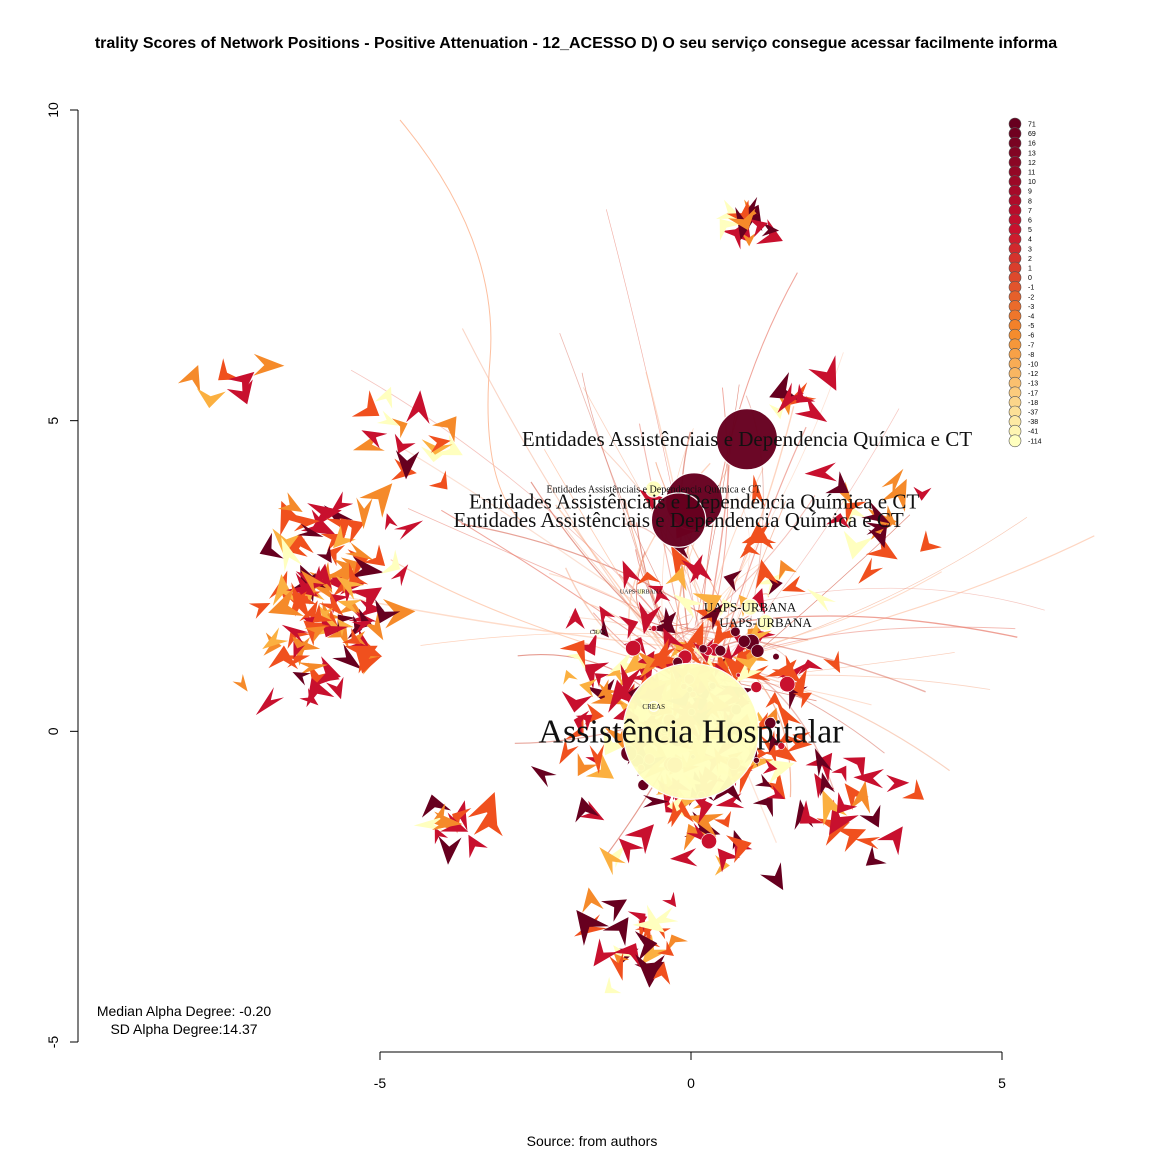 The image size is (1152, 1152). What do you see at coordinates (1030, 259) in the screenshot?
I see `legend-label: 2` at bounding box center [1030, 259].